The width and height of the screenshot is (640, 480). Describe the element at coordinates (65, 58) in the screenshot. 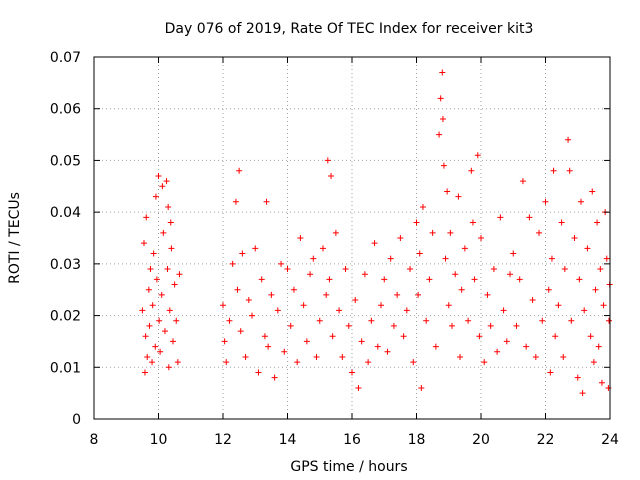

I see `y-tick-label: 0.07` at that location.